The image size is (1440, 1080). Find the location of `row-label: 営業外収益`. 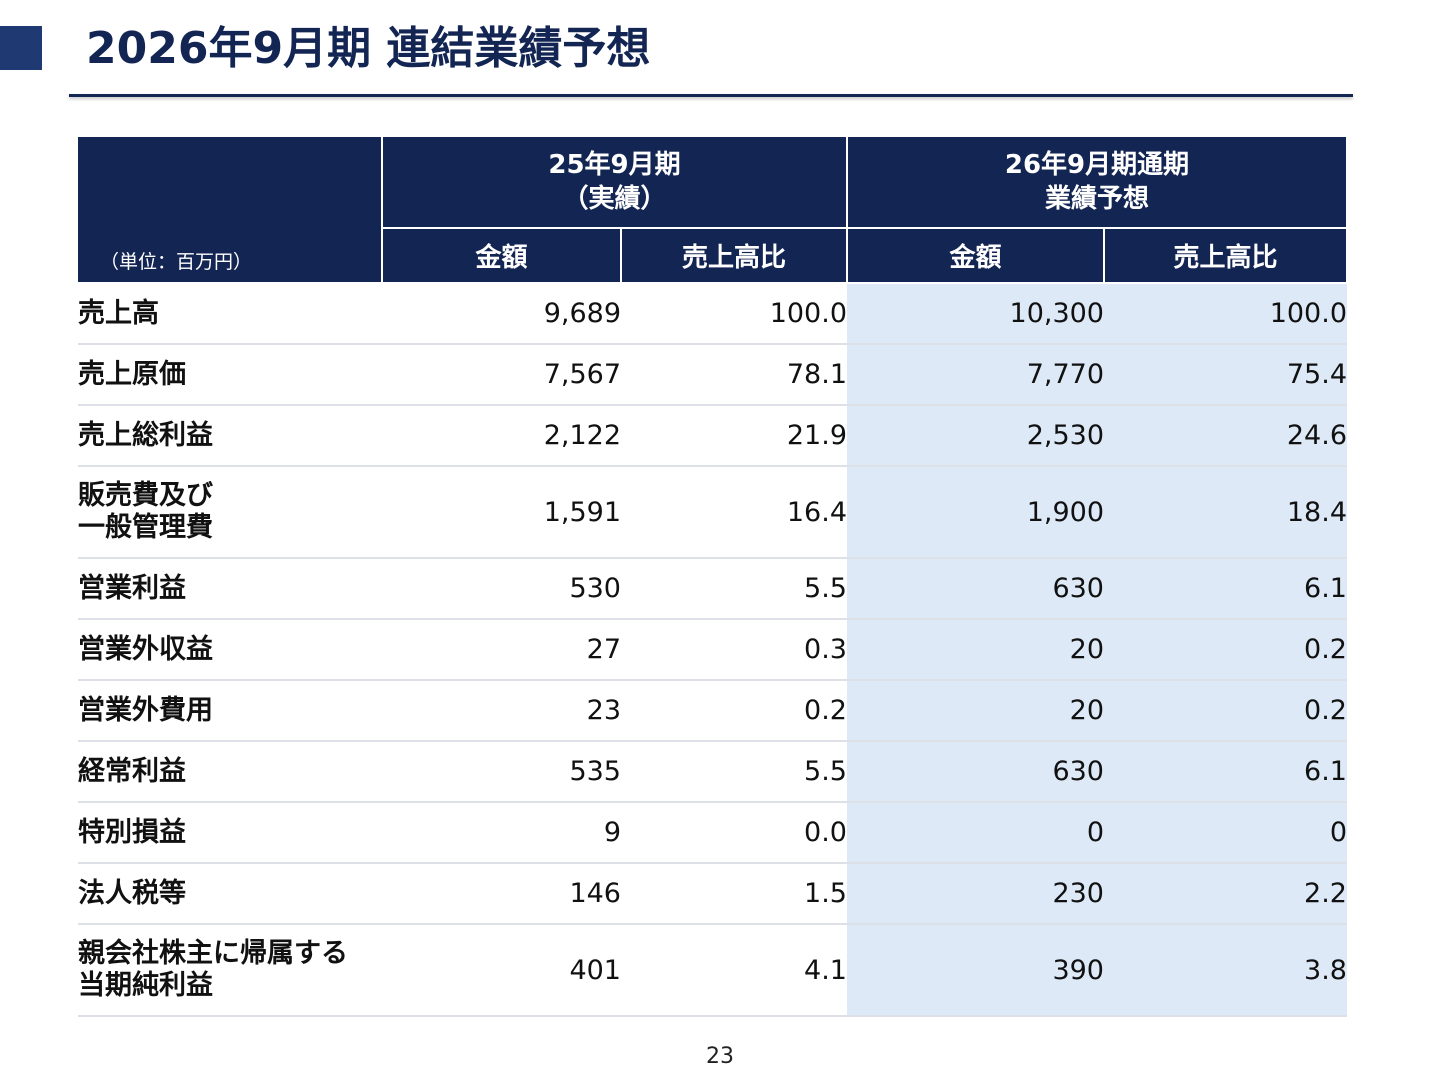

row-label: 営業外収益 is located at coordinates (230, 650).